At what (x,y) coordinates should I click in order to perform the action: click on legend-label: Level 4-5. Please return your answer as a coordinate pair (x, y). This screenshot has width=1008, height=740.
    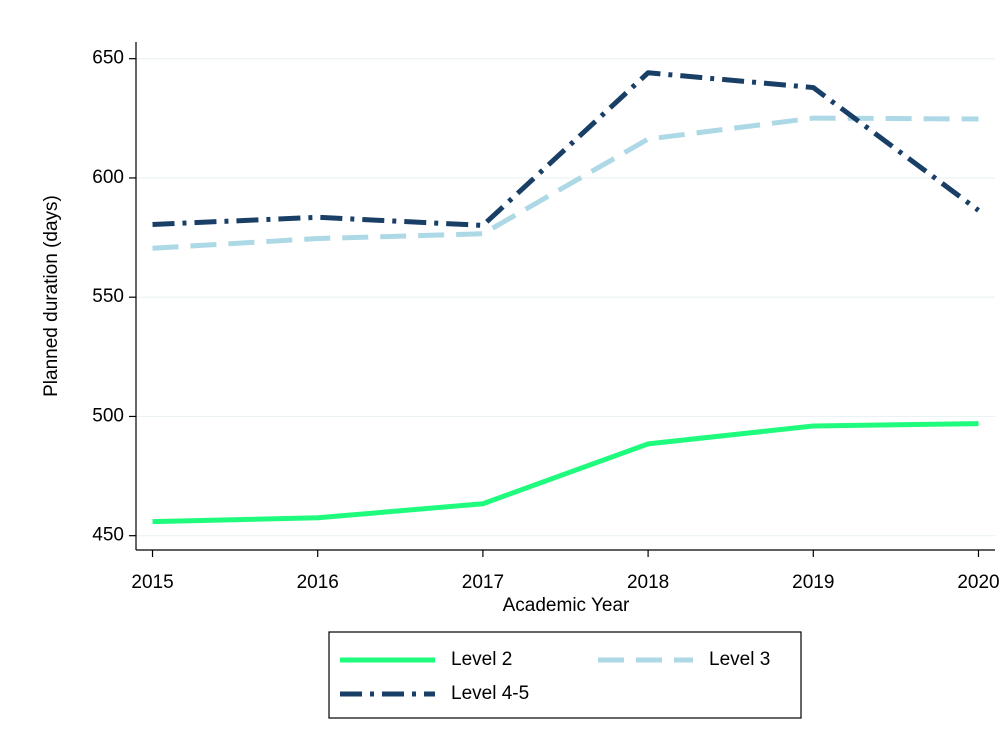
    Looking at the image, I should click on (490, 693).